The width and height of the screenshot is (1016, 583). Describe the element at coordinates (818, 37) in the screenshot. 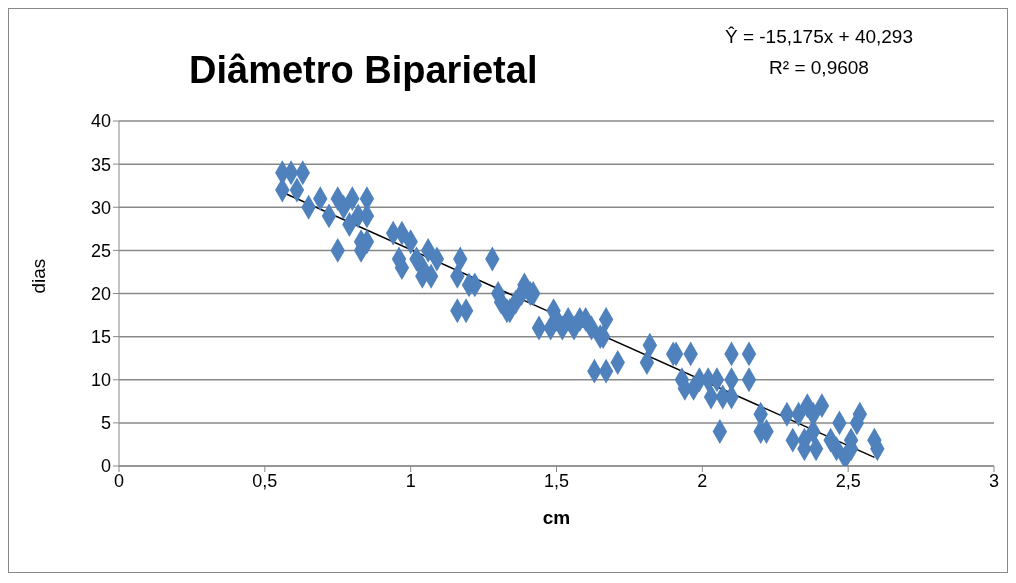

I see `text: Ŷ = -15,175x + 40,293` at that location.